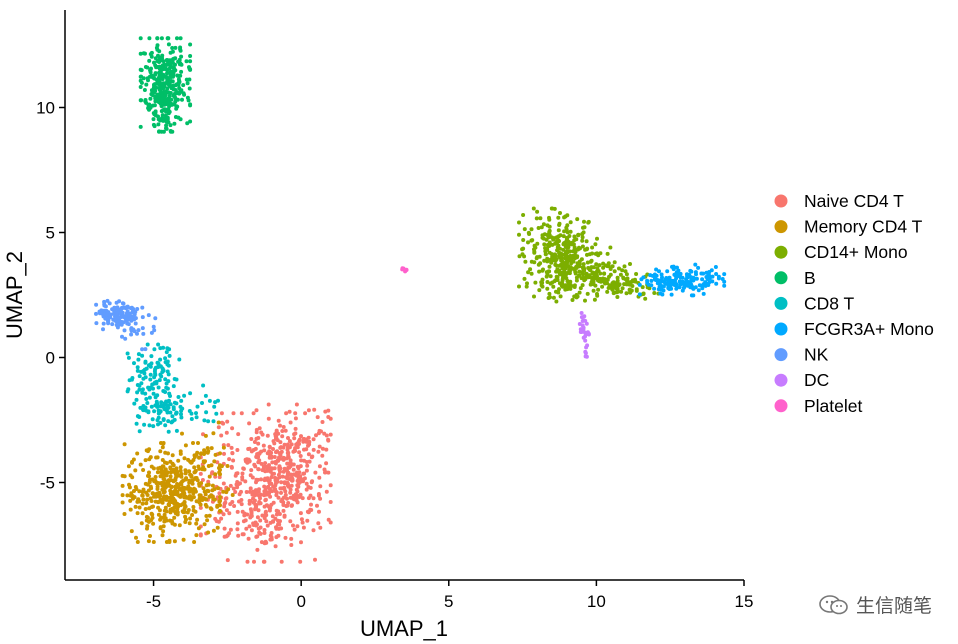 The image size is (958, 644). What do you see at coordinates (781, 329) in the screenshot?
I see `legend-key` at bounding box center [781, 329].